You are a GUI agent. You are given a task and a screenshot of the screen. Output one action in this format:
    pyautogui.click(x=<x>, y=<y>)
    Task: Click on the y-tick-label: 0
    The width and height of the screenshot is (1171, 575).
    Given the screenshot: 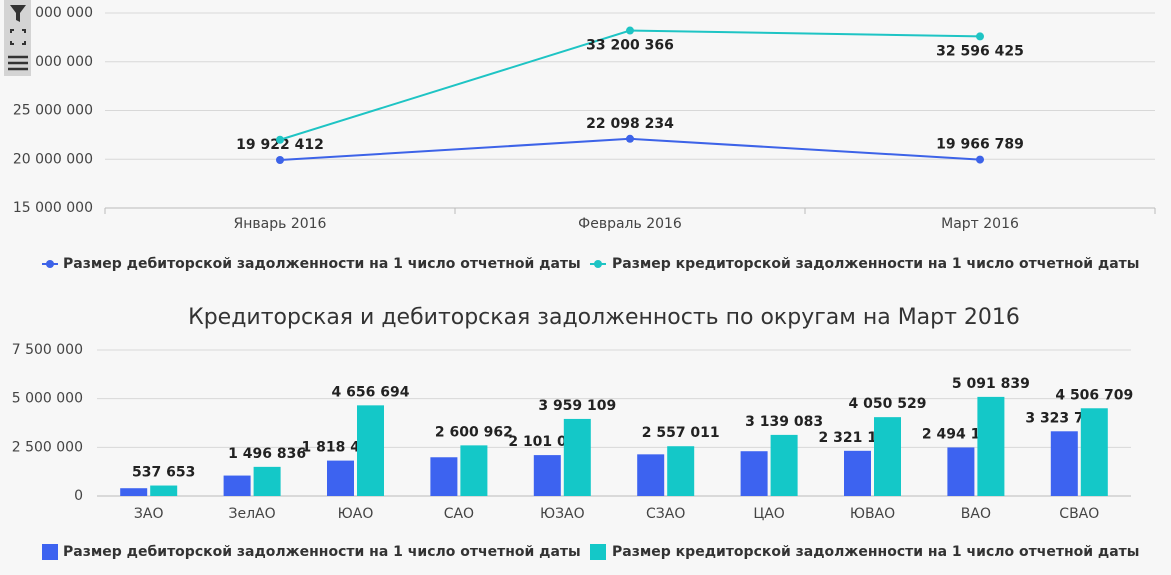 What is the action you would take?
    pyautogui.click(x=78, y=496)
    